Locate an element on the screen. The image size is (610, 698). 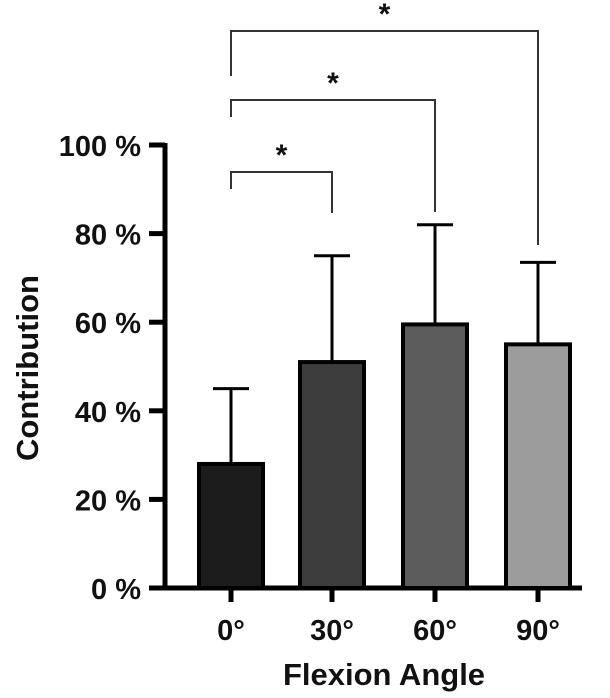
x-tick-label: 0° is located at coordinates (231, 631).